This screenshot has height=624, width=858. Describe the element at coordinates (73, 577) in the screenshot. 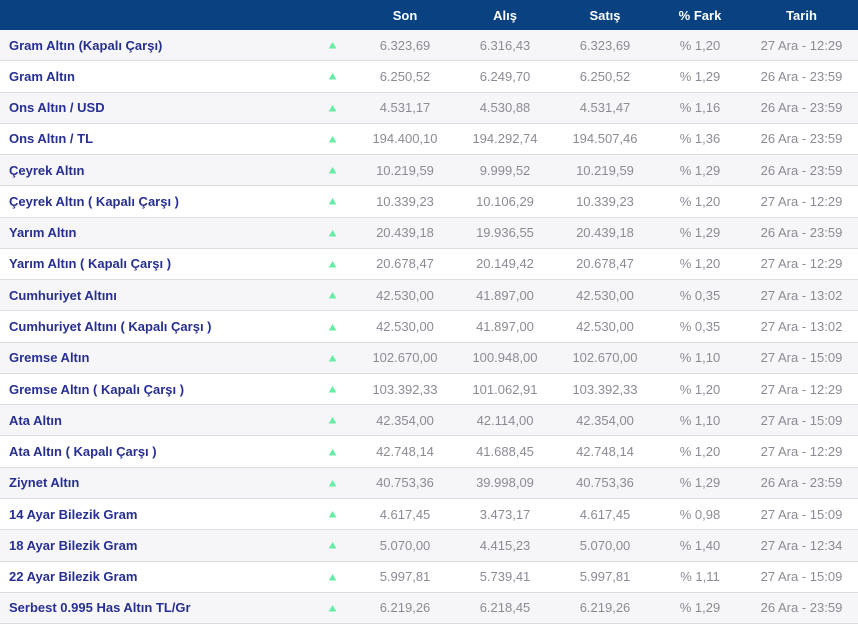

I see `instrument-name: 22 Ayar Bilezik Gram` at that location.